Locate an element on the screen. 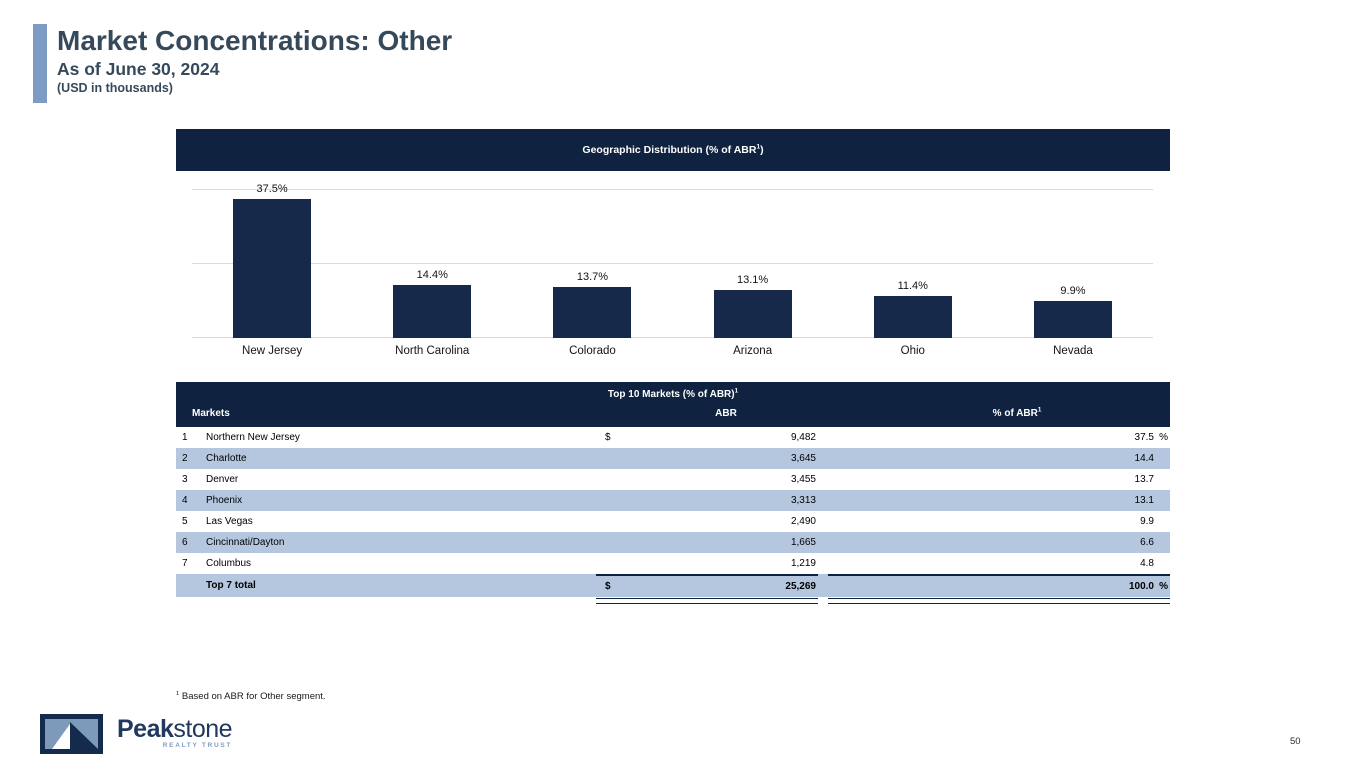 This screenshot has width=1365, height=768. column-header-pct: % of ABR1 is located at coordinates (1017, 412).